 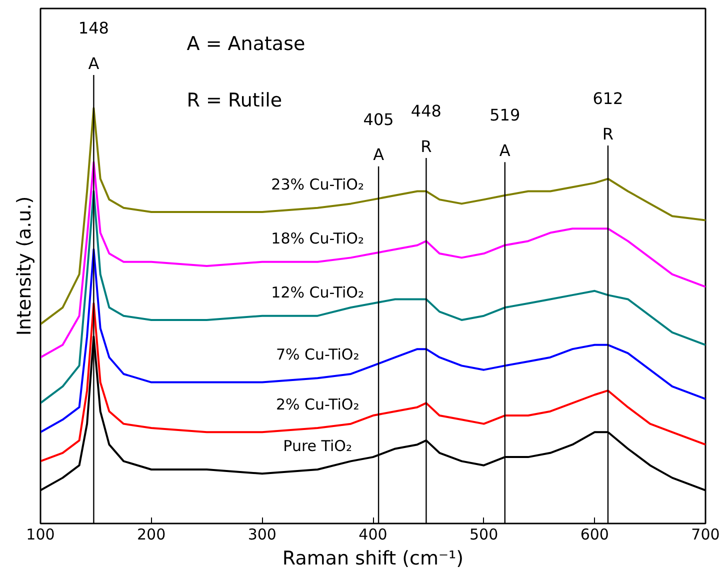 I want to click on x-tick-label: 700, so click(x=705, y=535).